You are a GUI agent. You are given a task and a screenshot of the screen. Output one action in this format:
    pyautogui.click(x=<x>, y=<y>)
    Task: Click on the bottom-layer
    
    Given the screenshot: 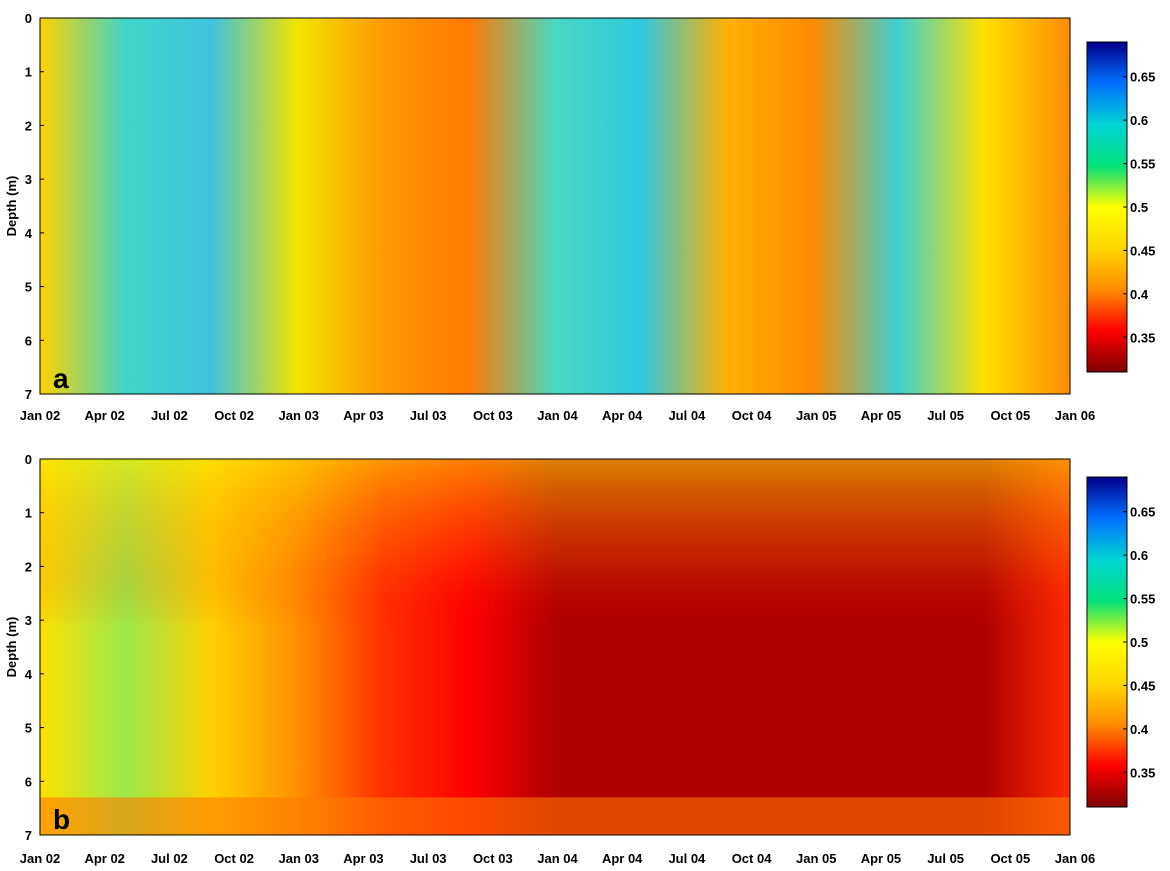 What is the action you would take?
    pyautogui.click(x=555, y=816)
    